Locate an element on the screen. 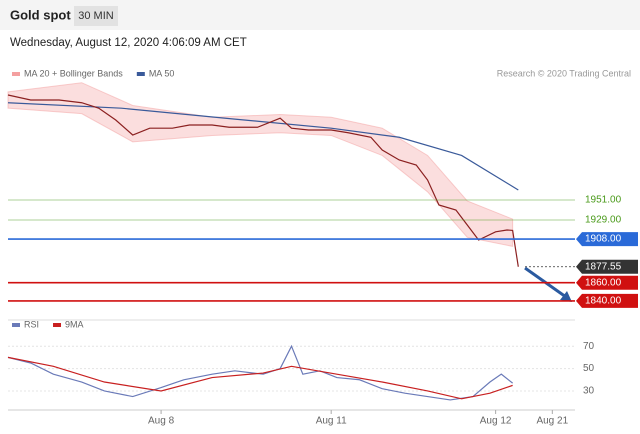  y-tick-label: 50 is located at coordinates (589, 368).